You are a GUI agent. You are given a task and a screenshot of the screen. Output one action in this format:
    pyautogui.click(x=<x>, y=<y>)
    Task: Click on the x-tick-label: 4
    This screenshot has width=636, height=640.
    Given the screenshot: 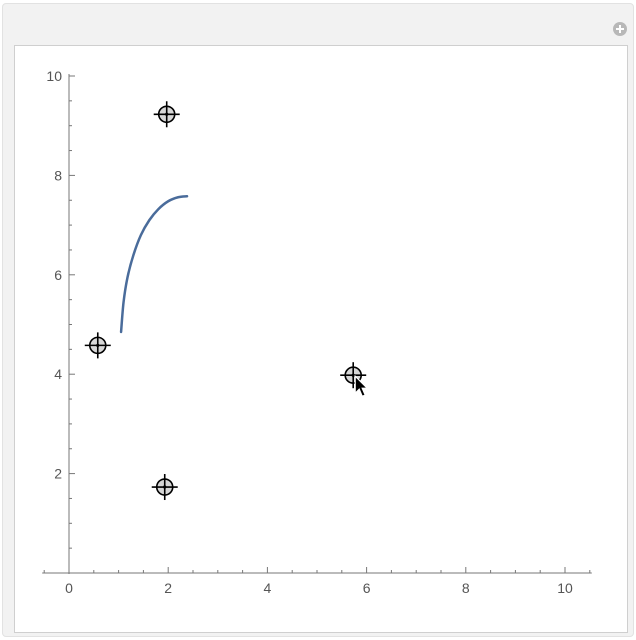 What is the action you would take?
    pyautogui.click(x=268, y=588)
    